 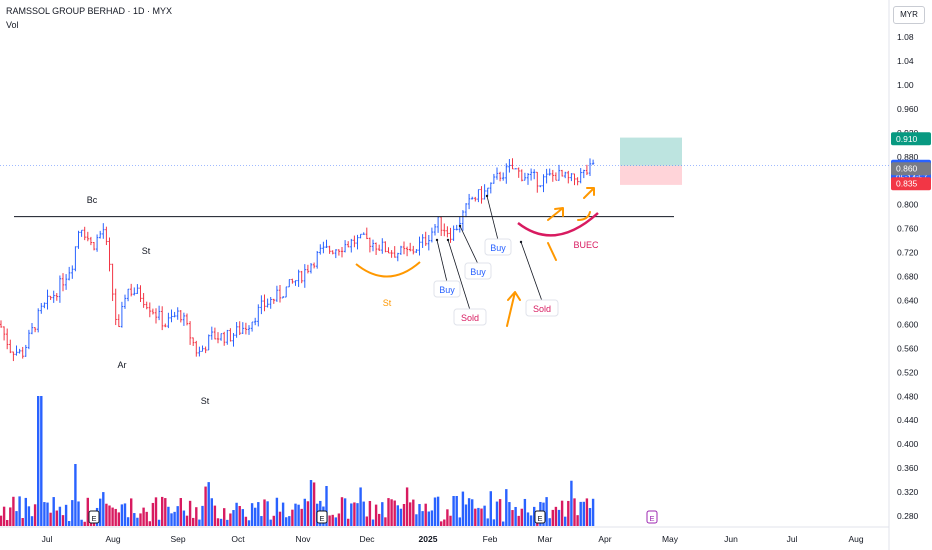 What do you see at coordinates (907, 169) in the screenshot?
I see `price-tag-label: 0.860` at bounding box center [907, 169].